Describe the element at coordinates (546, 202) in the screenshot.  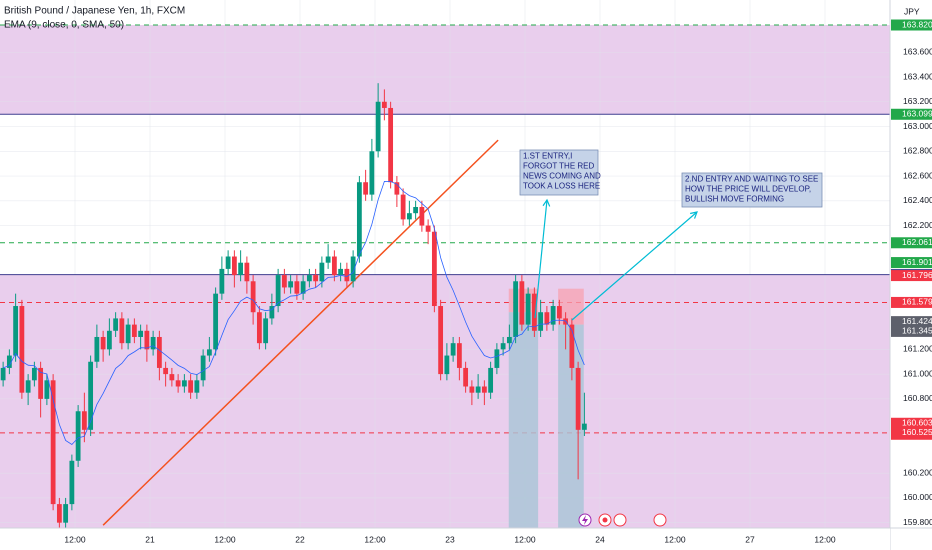
I see `note-arrowhead` at that location.